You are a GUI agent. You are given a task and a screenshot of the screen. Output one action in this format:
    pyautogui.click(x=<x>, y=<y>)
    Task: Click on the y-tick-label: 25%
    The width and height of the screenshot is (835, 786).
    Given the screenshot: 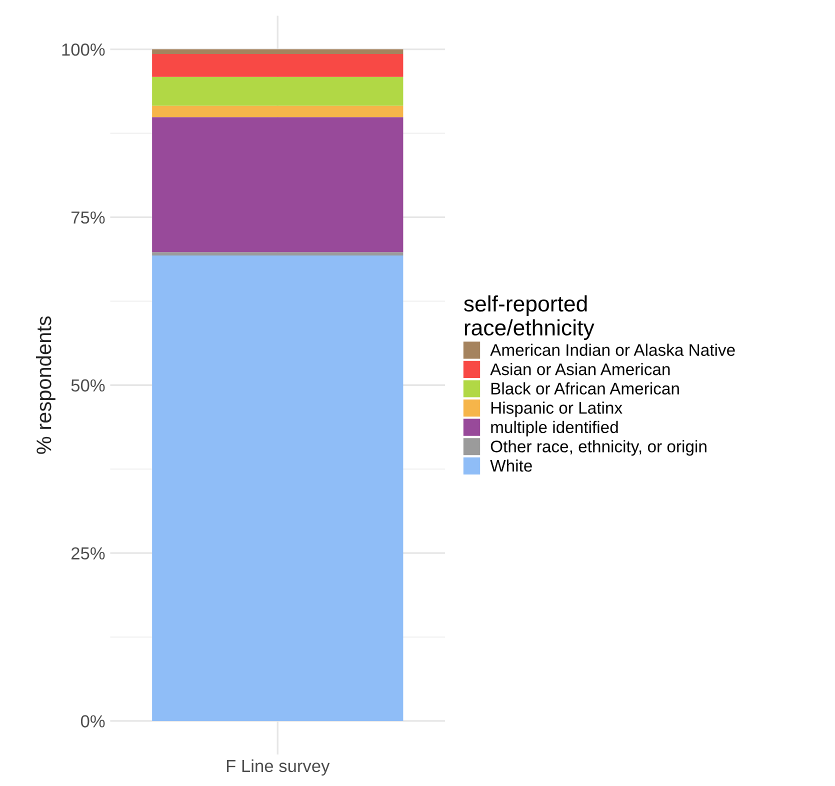 What is the action you would take?
    pyautogui.click(x=88, y=553)
    